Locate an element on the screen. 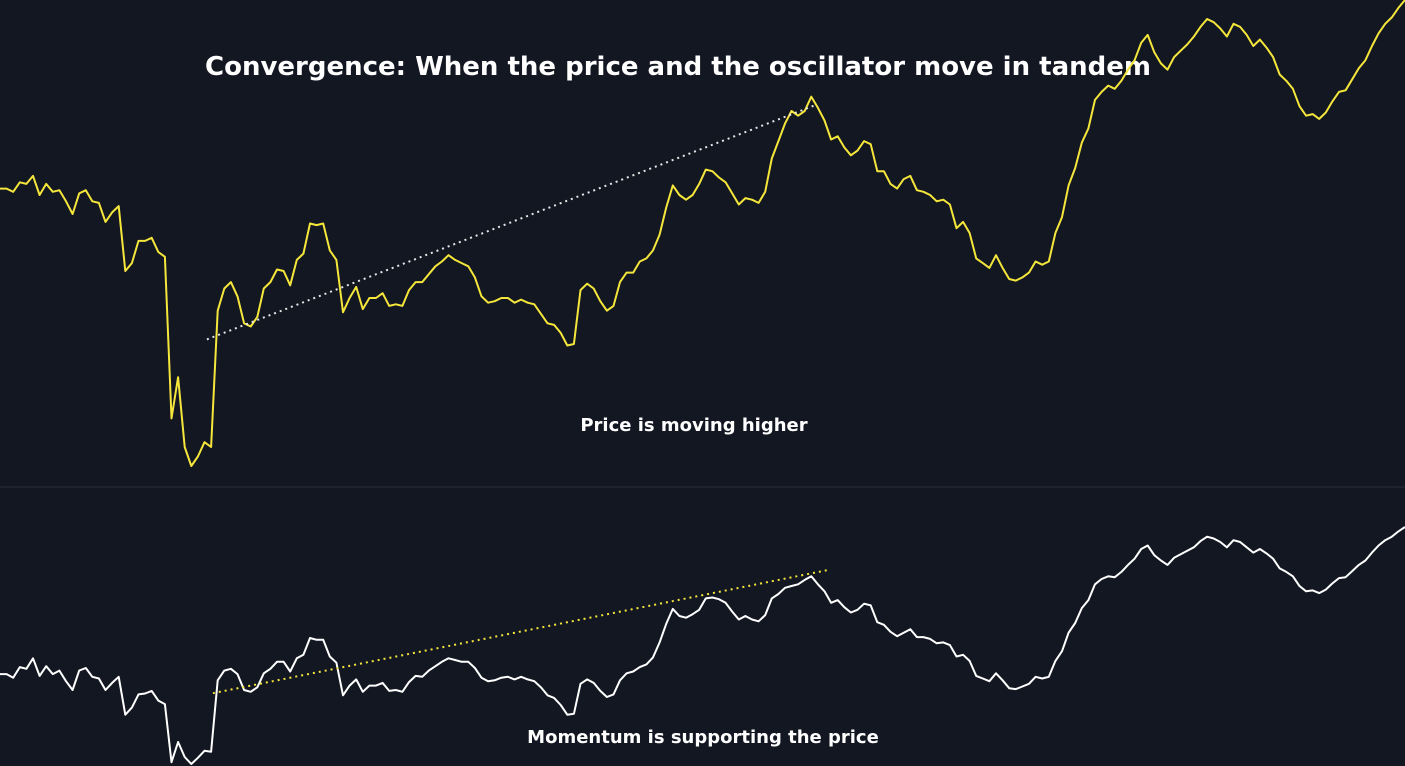  price-annotation: Price is moving higher is located at coordinates (693, 425).